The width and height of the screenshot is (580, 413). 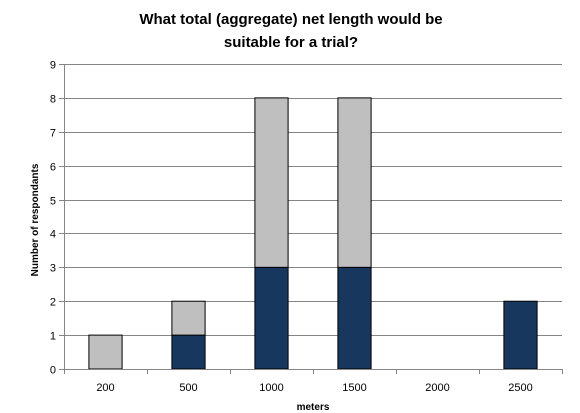 I want to click on y-tick-label: 9, so click(x=53, y=66).